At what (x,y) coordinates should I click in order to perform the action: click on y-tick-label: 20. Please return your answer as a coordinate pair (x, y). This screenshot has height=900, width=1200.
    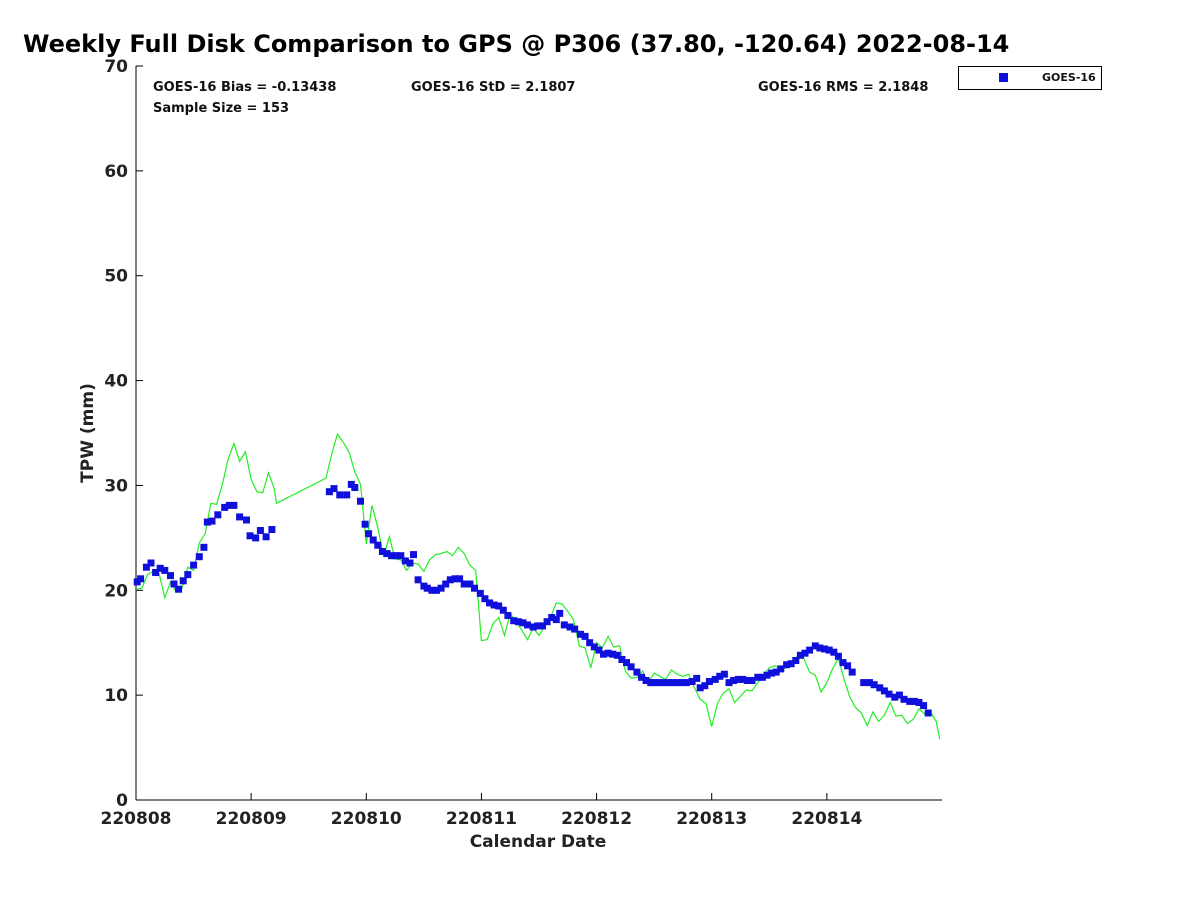
    Looking at the image, I should click on (116, 591).